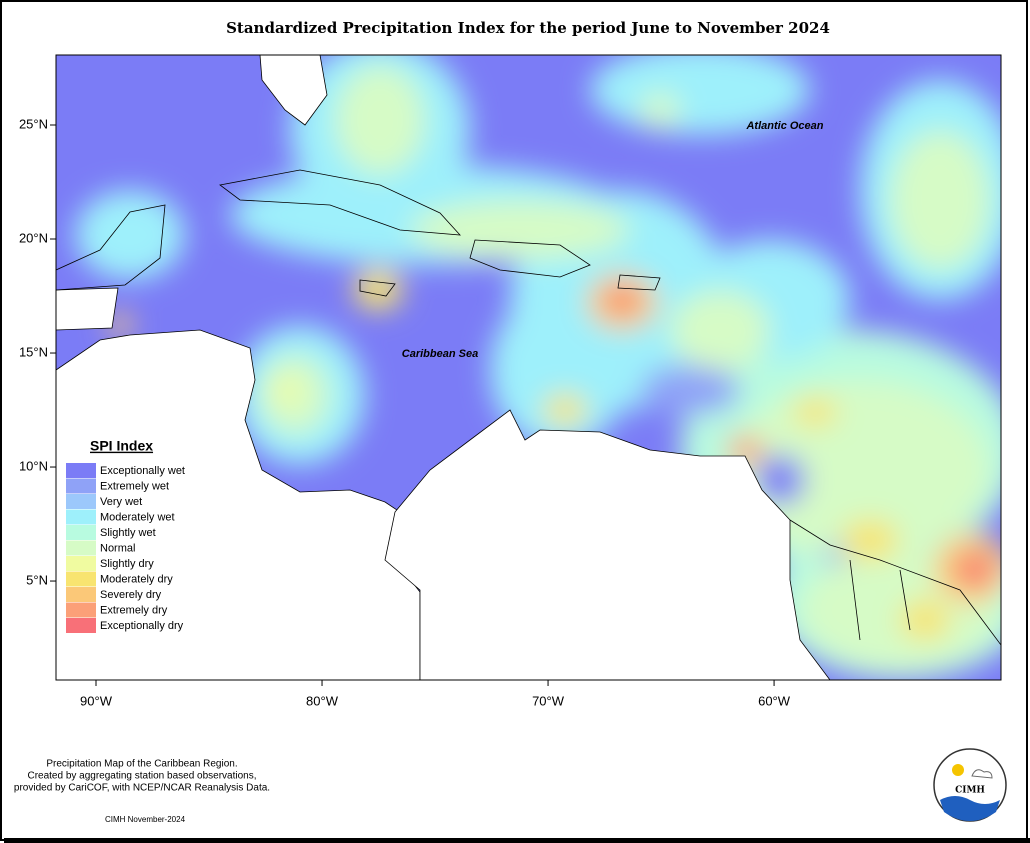 The width and height of the screenshot is (1030, 843). I want to click on logo: CIMH, so click(970, 785).